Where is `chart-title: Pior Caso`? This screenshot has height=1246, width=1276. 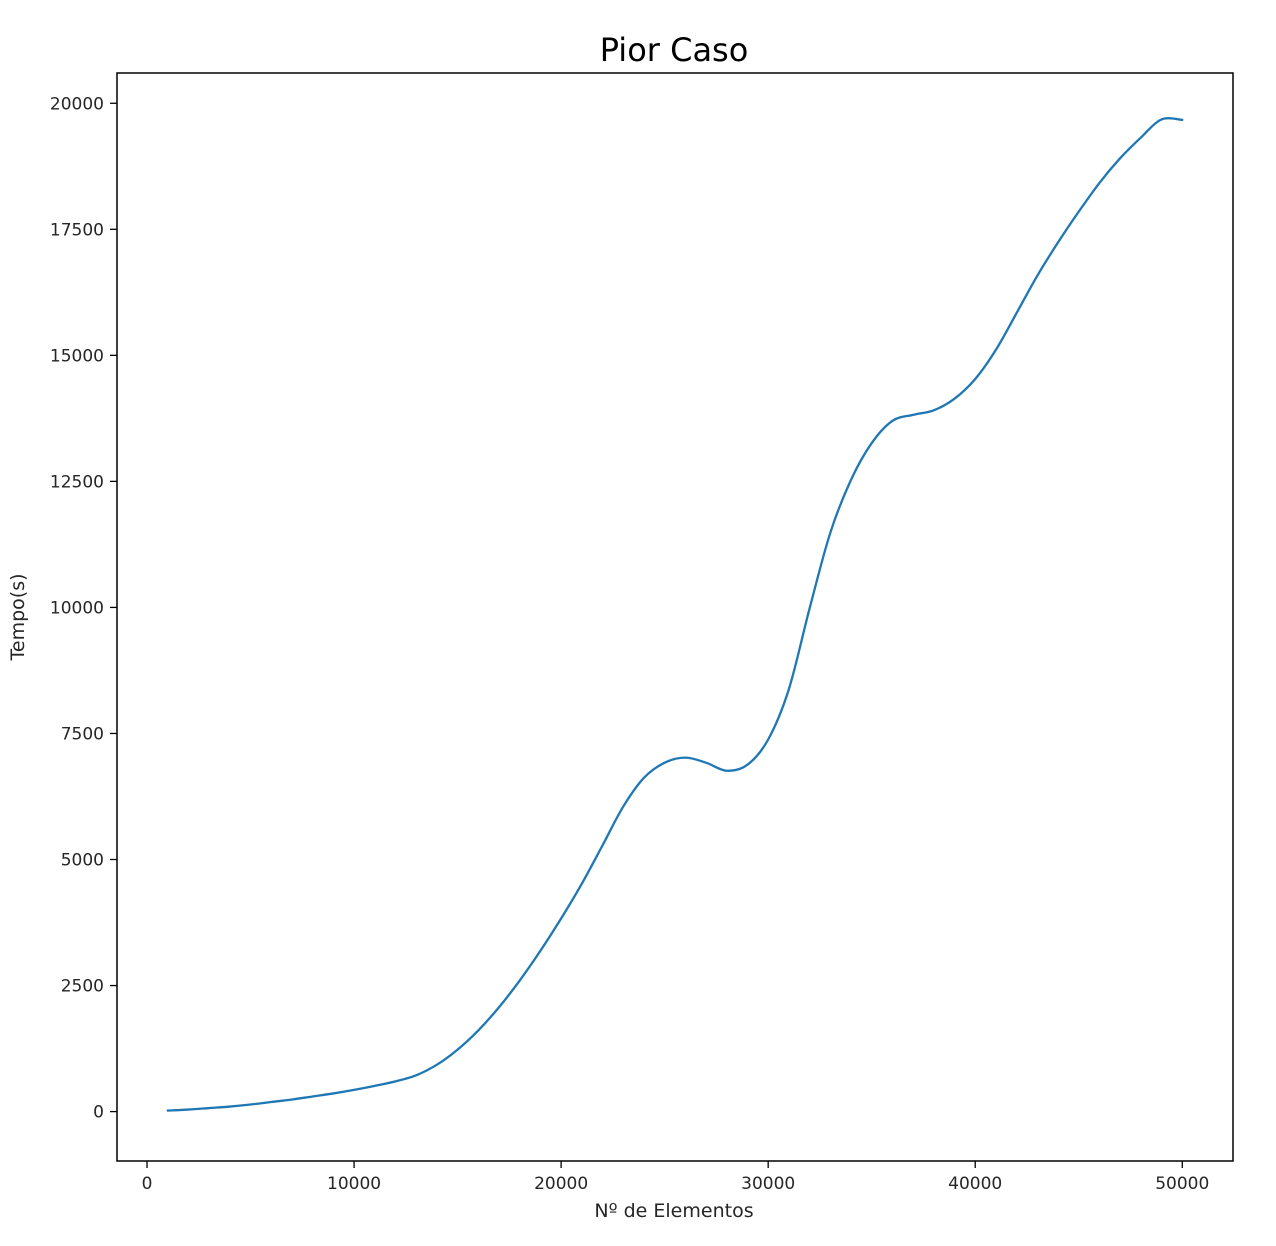 chart-title: Pior Caso is located at coordinates (674, 50).